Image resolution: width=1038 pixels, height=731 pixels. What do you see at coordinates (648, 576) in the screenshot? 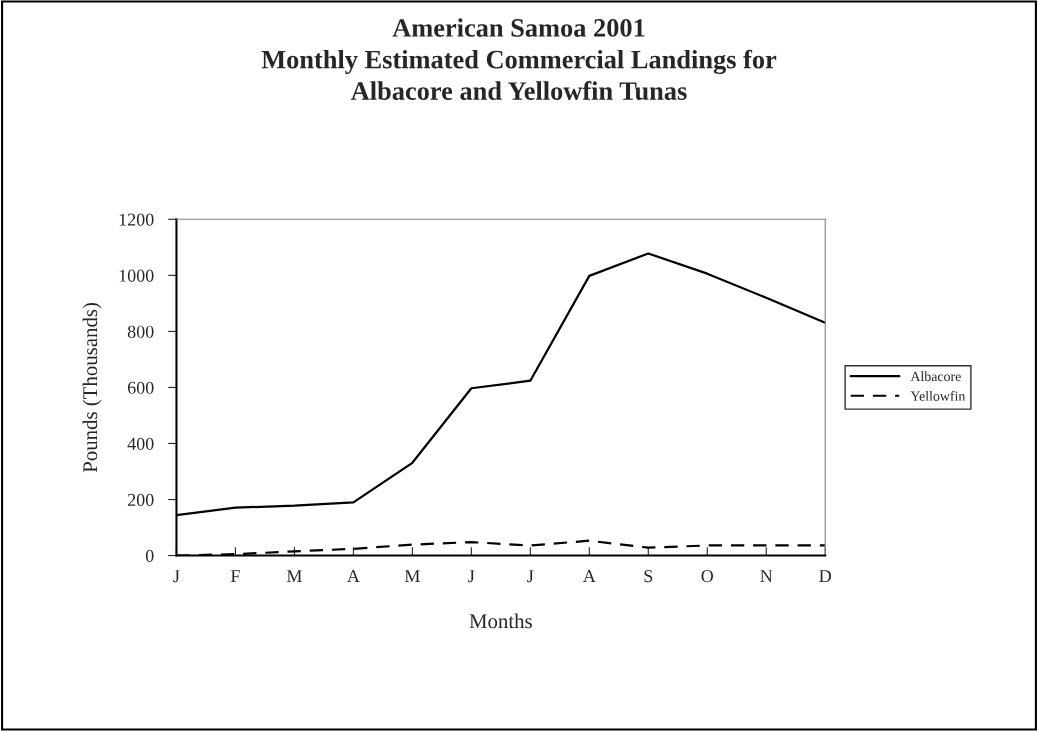
I see `x-tick-label: S` at bounding box center [648, 576].